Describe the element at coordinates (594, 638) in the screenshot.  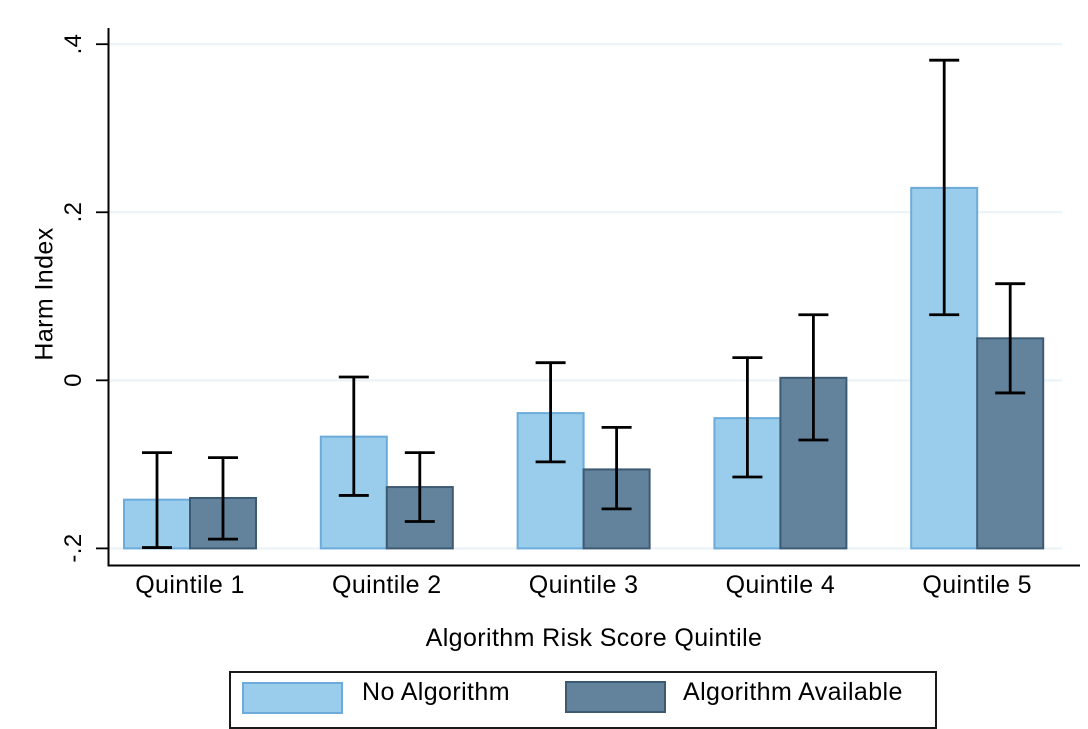
I see `x-axis-title: Algorithm Risk Score Quintile` at that location.